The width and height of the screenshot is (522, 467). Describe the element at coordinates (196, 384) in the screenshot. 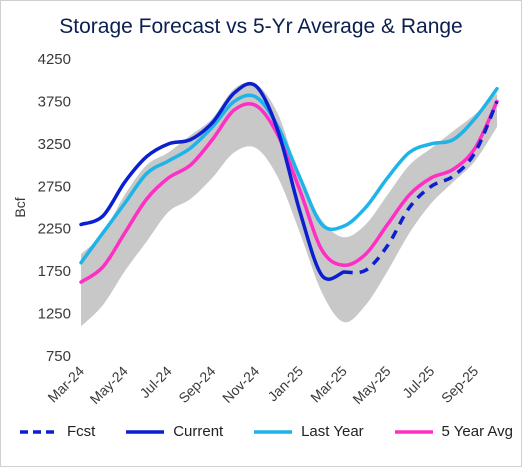

I see `x-tick-label: Sep-24` at that location.